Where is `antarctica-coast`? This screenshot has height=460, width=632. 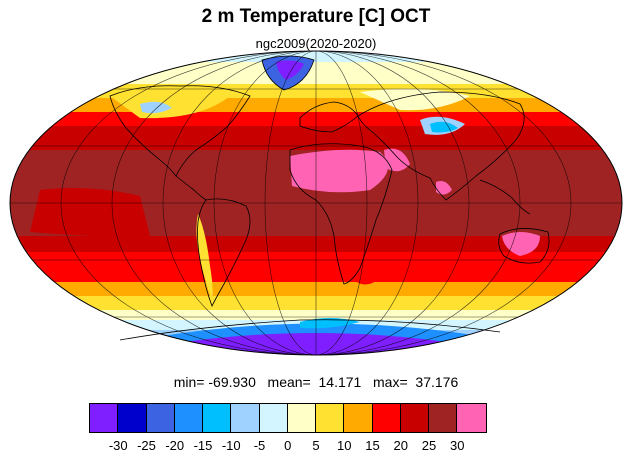 antarctica-coast is located at coordinates (330, 323).